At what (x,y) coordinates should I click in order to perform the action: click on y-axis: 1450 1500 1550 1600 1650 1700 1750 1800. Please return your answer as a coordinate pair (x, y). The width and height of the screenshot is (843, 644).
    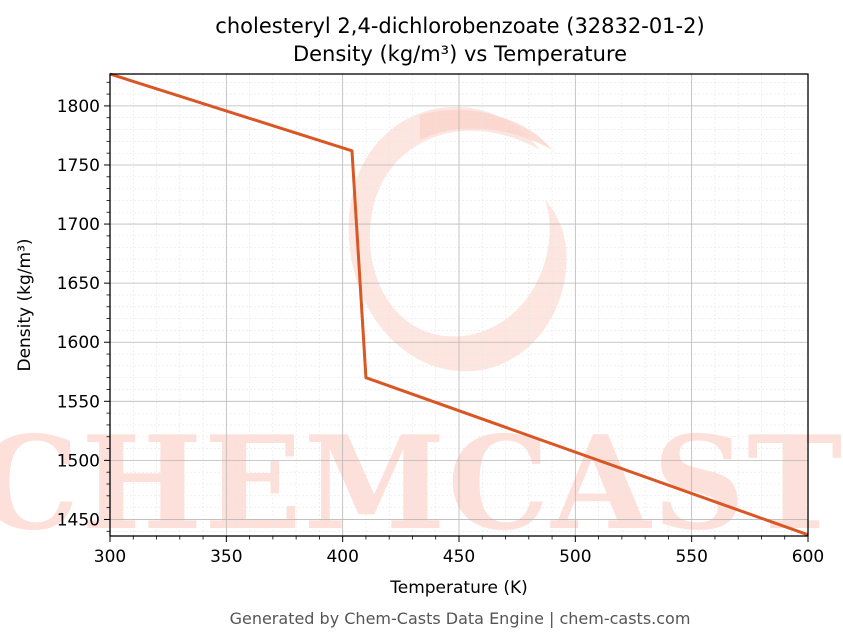
    Looking at the image, I should click on (83, 306).